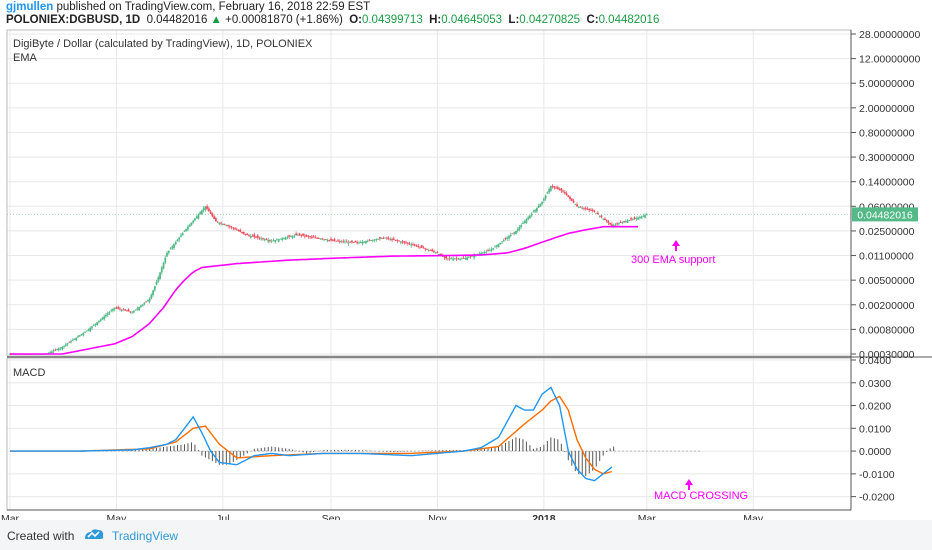  I want to click on author-link: gjmullen, so click(30, 7).